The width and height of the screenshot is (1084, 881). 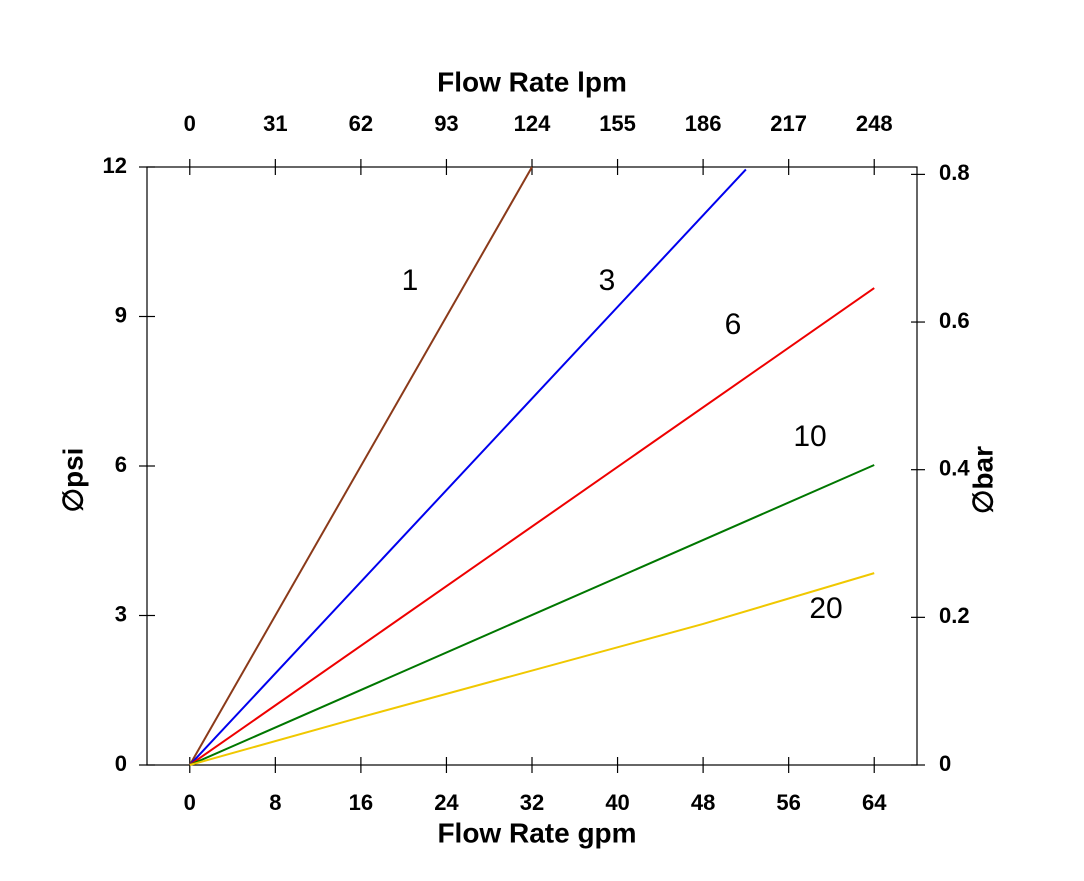 I want to click on x-tick-label: 64, so click(x=874, y=802).